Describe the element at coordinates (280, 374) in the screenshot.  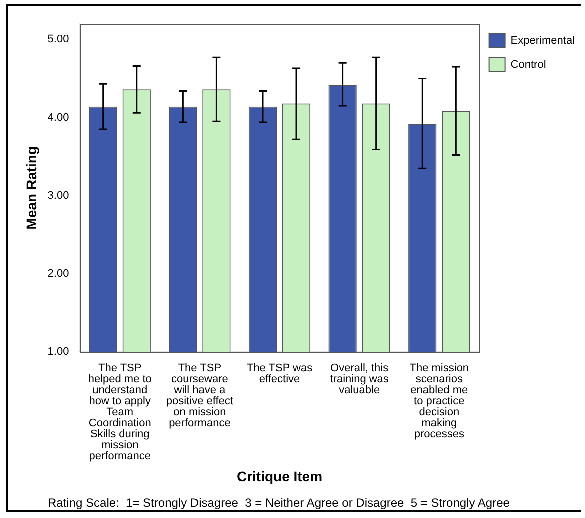
I see `x-tick-label: The TSP was effective` at that location.